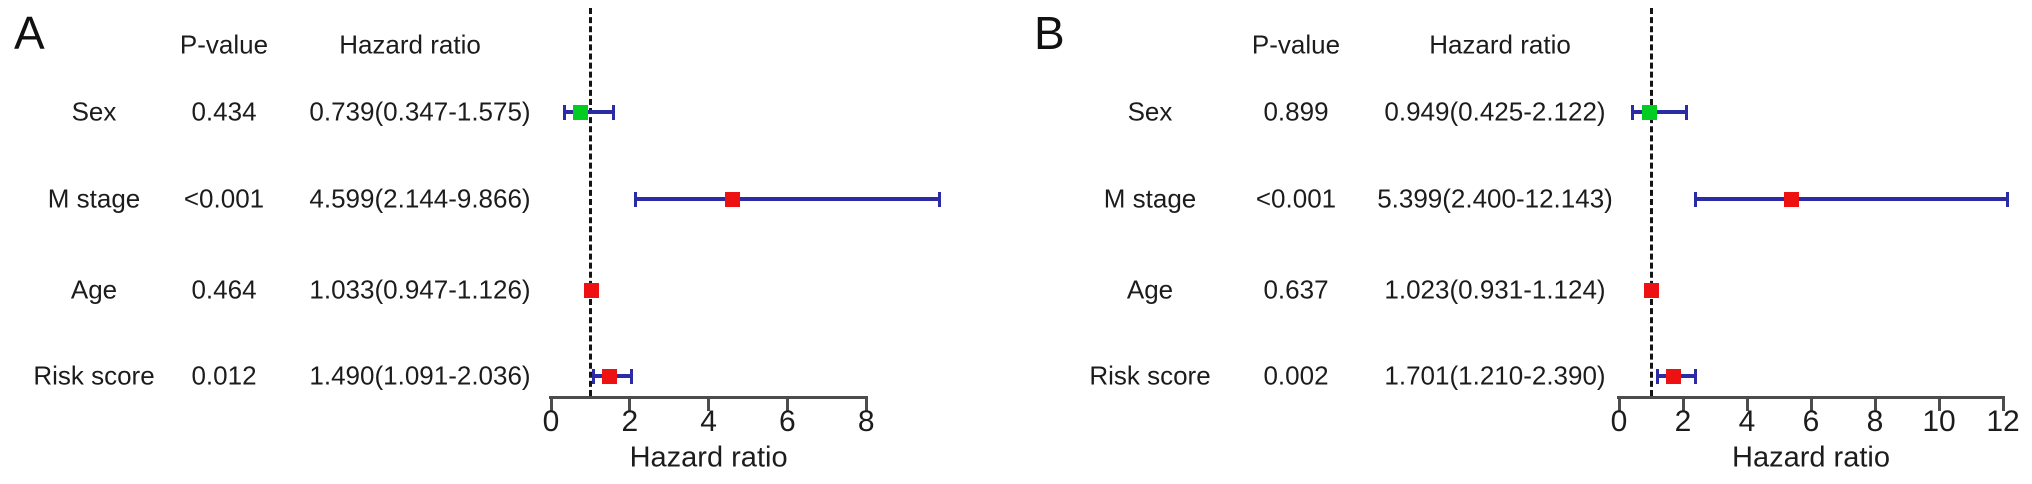 Image resolution: width=2032 pixels, height=484 pixels. I want to click on hr-ci-text: 0.949(0.425-2.122), so click(1495, 111).